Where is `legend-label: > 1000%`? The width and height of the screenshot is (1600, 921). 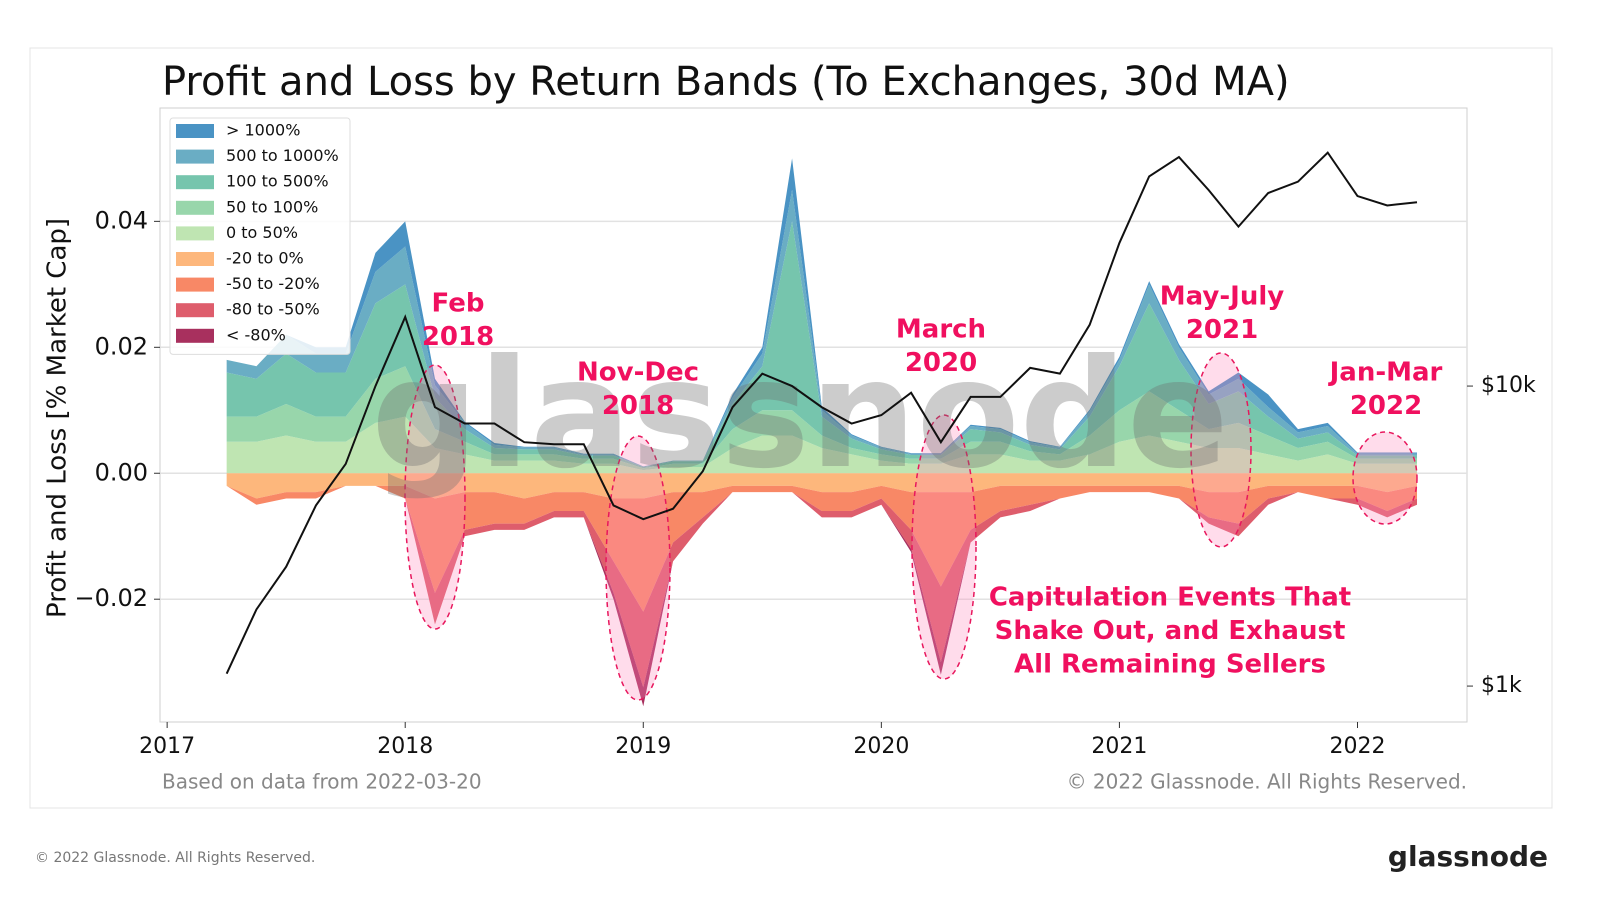 legend-label: > 1000% is located at coordinates (263, 130).